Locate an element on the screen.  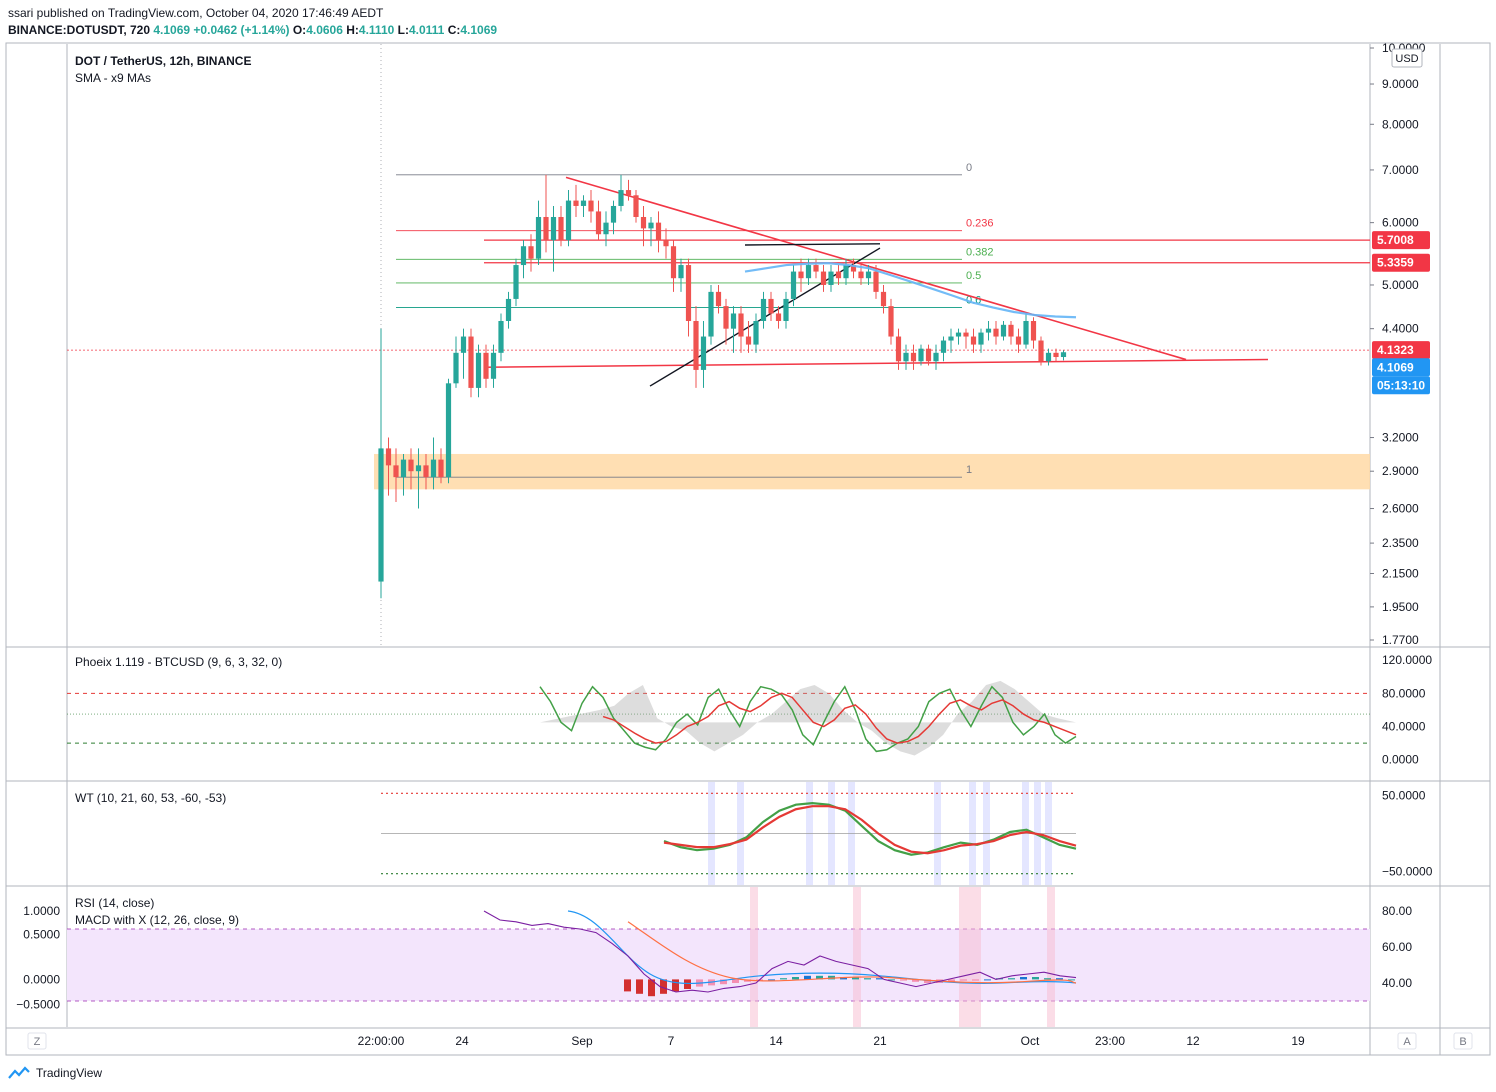
time-axis-label: 24 is located at coordinates (462, 1041).